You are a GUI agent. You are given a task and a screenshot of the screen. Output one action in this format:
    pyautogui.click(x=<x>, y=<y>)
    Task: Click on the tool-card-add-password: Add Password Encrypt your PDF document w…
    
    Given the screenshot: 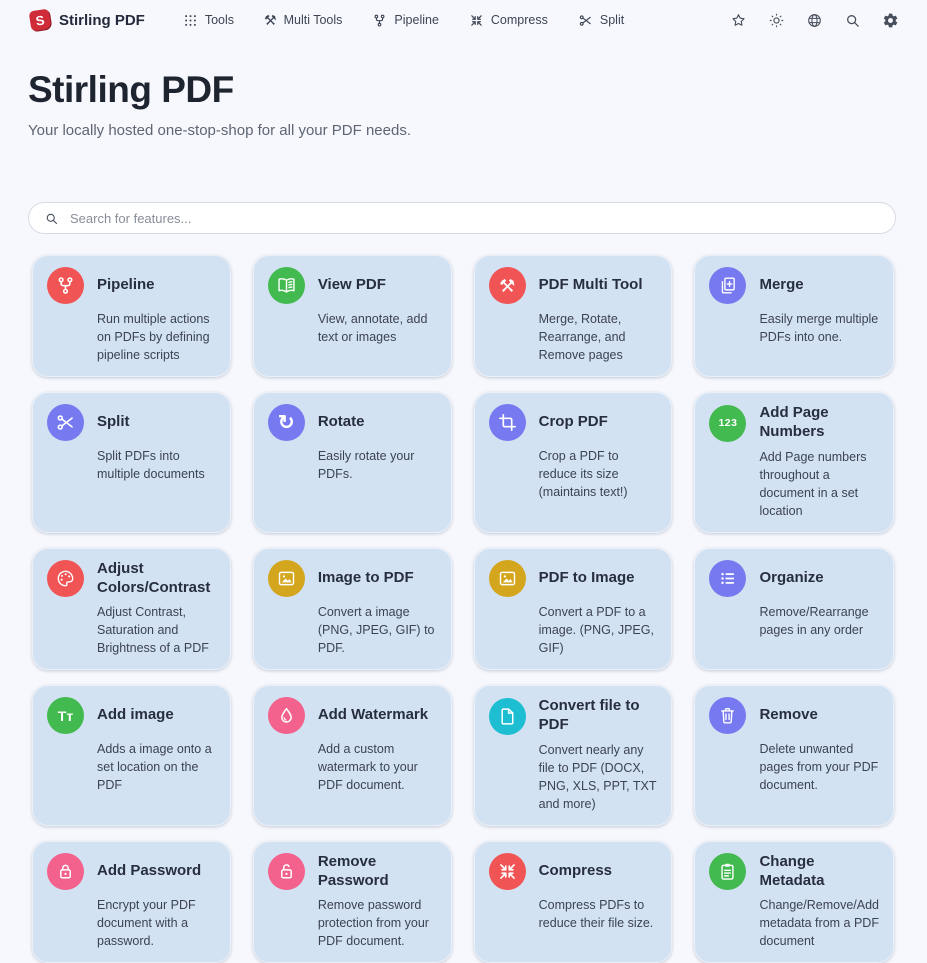 What is the action you would take?
    pyautogui.click(x=131, y=901)
    